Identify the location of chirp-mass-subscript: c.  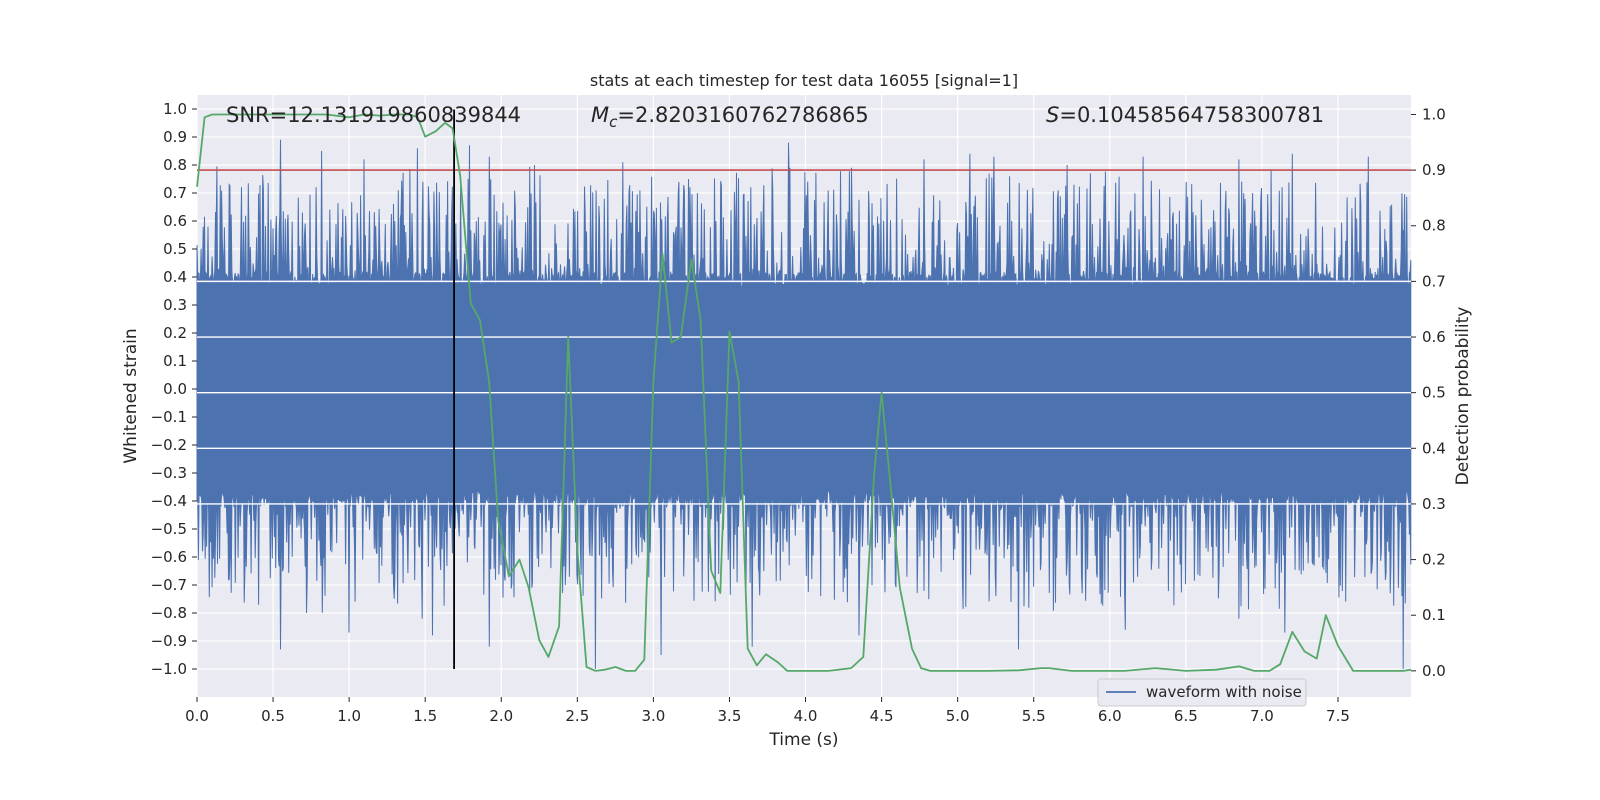
(613, 122).